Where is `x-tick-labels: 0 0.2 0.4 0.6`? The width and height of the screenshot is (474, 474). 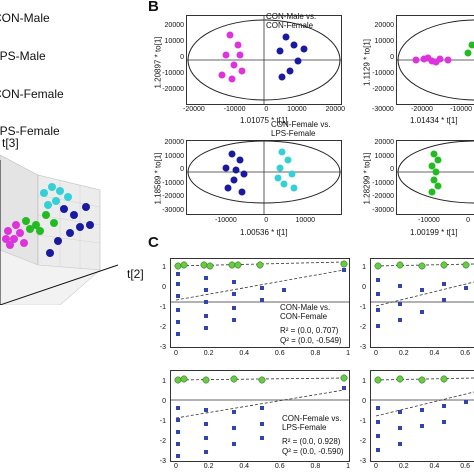
x-tick-labels: 0 0.2 0.4 0.6 is located at coordinates (422, 466).